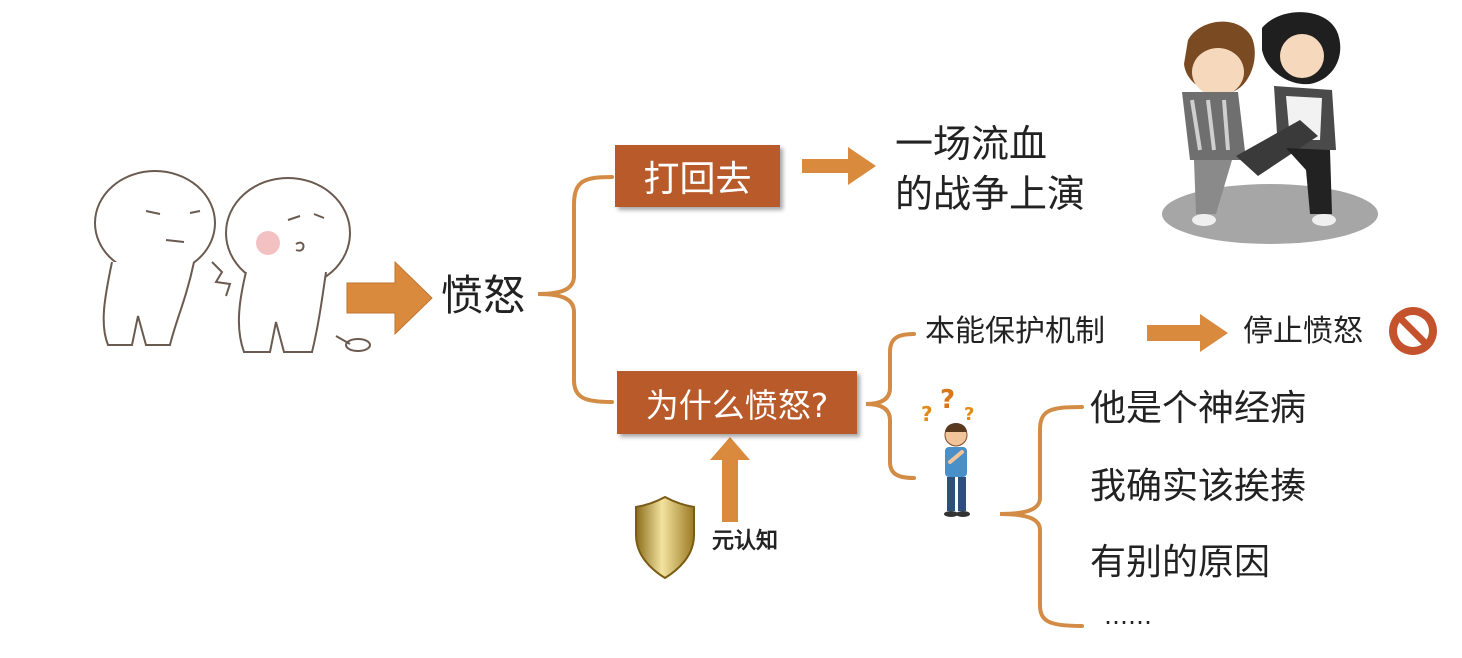 This screenshot has width=1462, height=658. I want to click on war-line-2: 的战争上演, so click(990, 194).